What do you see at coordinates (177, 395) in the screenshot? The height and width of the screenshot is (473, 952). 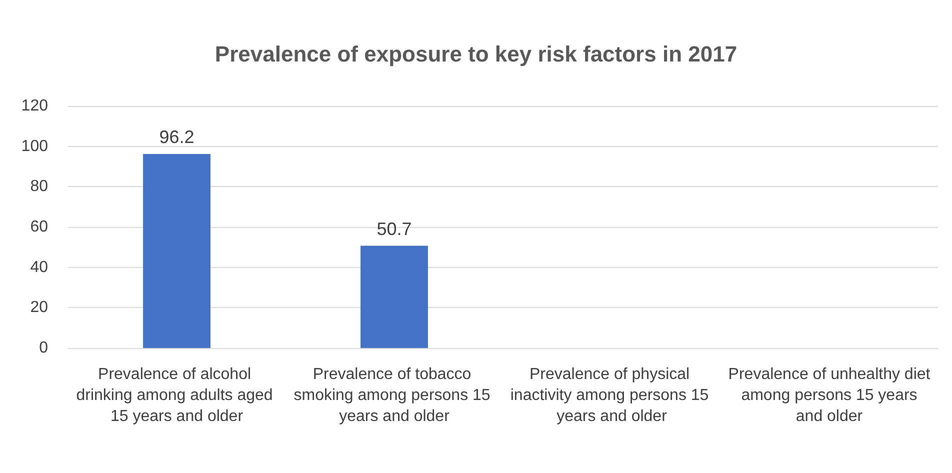 I see `x-tick-label: Prevalence of alcohol drinking among adults aged 15 years and older` at bounding box center [177, 395].